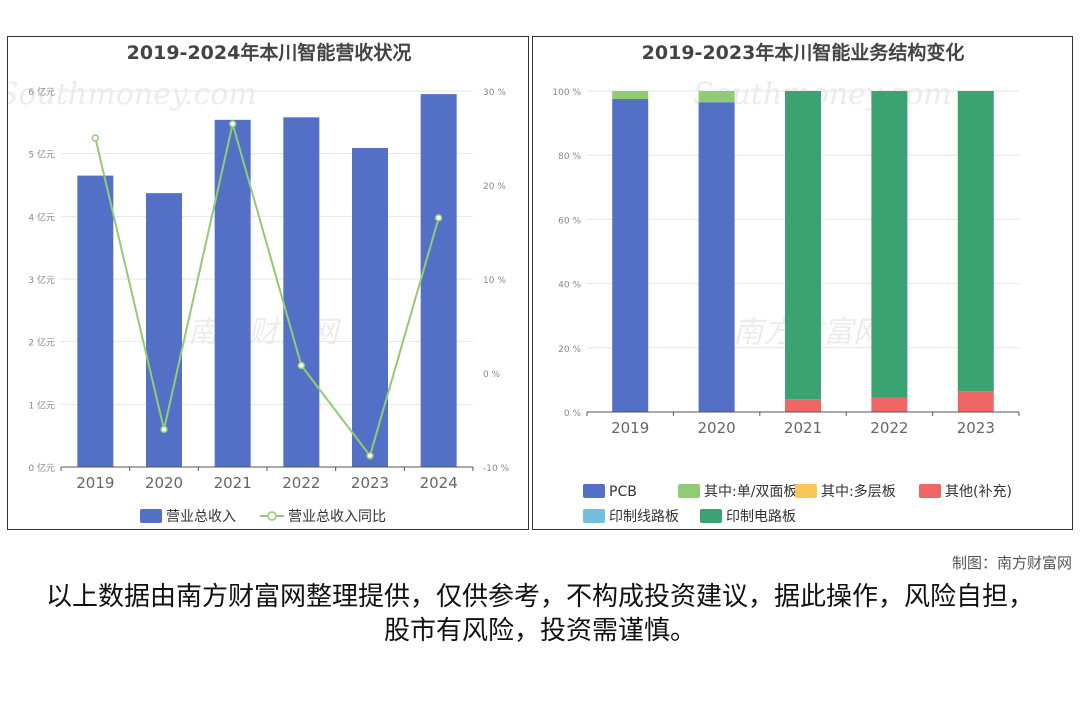 The width and height of the screenshot is (1080, 720). What do you see at coordinates (569, 286) in the screenshot?
I see `y-tick-label: 40 %` at bounding box center [569, 286].